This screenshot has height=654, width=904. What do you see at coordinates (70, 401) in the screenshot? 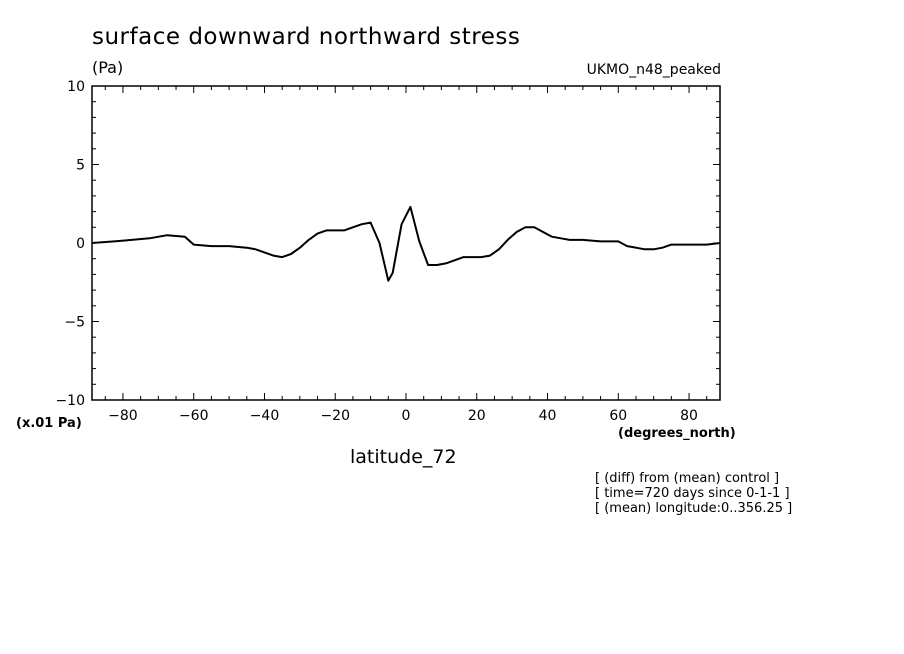
I see `y-tick-label: −10` at bounding box center [70, 401].